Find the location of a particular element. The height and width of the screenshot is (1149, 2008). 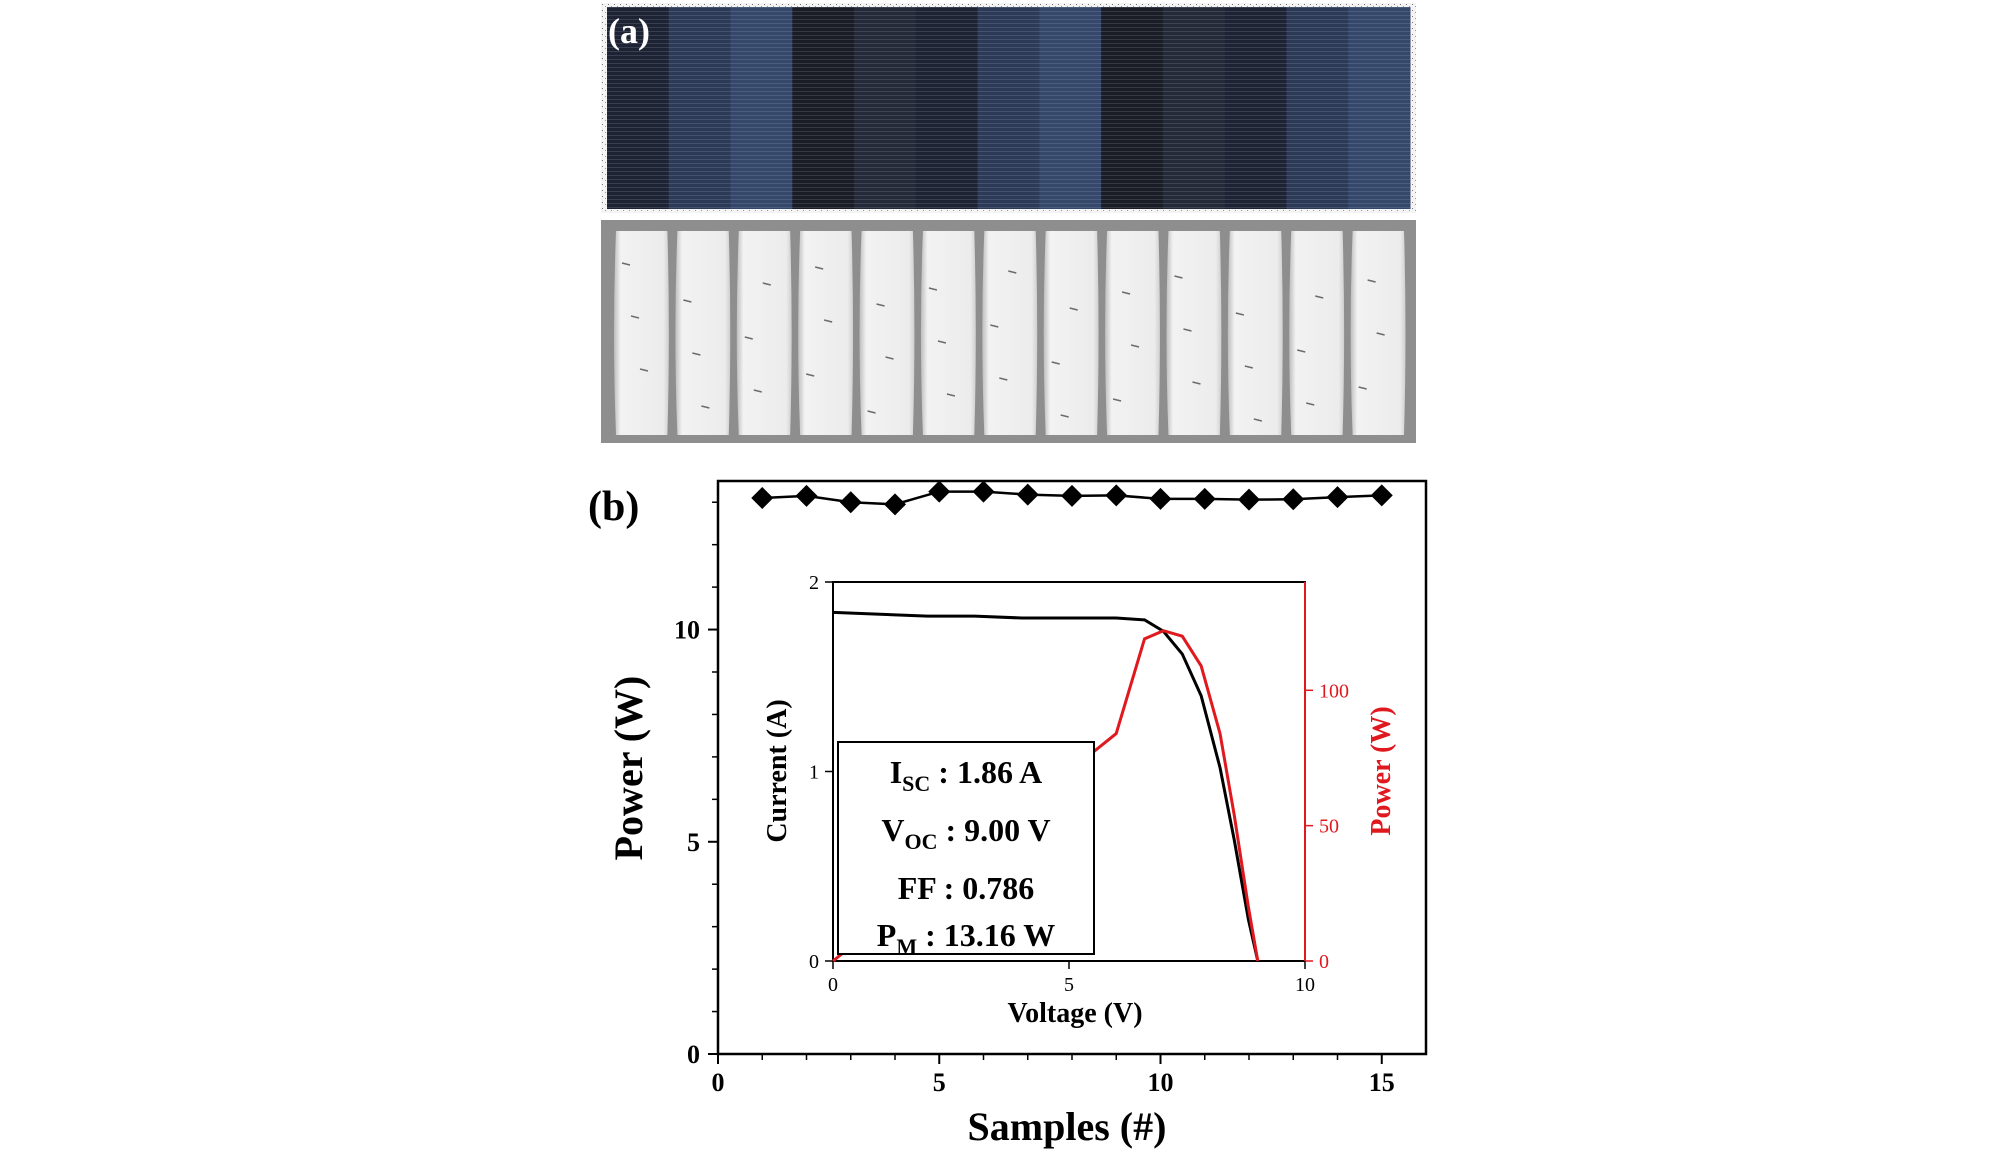

inset-y2-tick-label: 50 is located at coordinates (1329, 827).